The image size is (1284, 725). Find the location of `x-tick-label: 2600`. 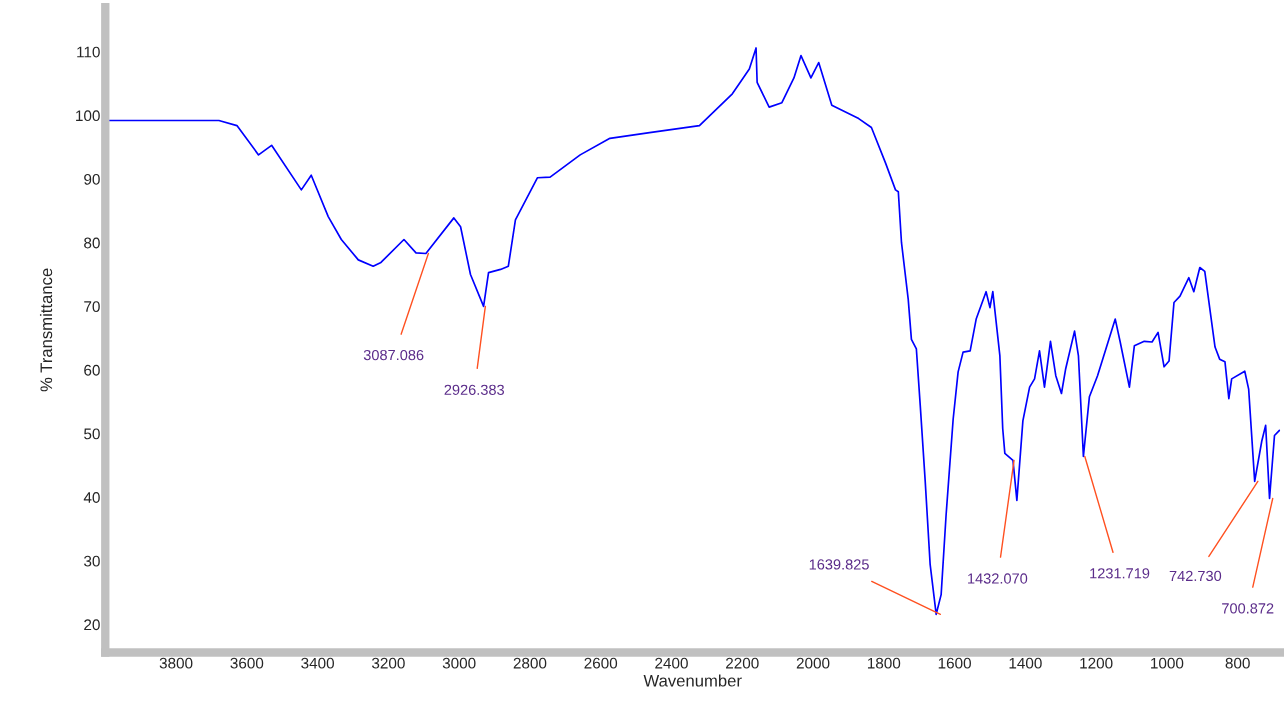

x-tick-label: 2600 is located at coordinates (601, 663).